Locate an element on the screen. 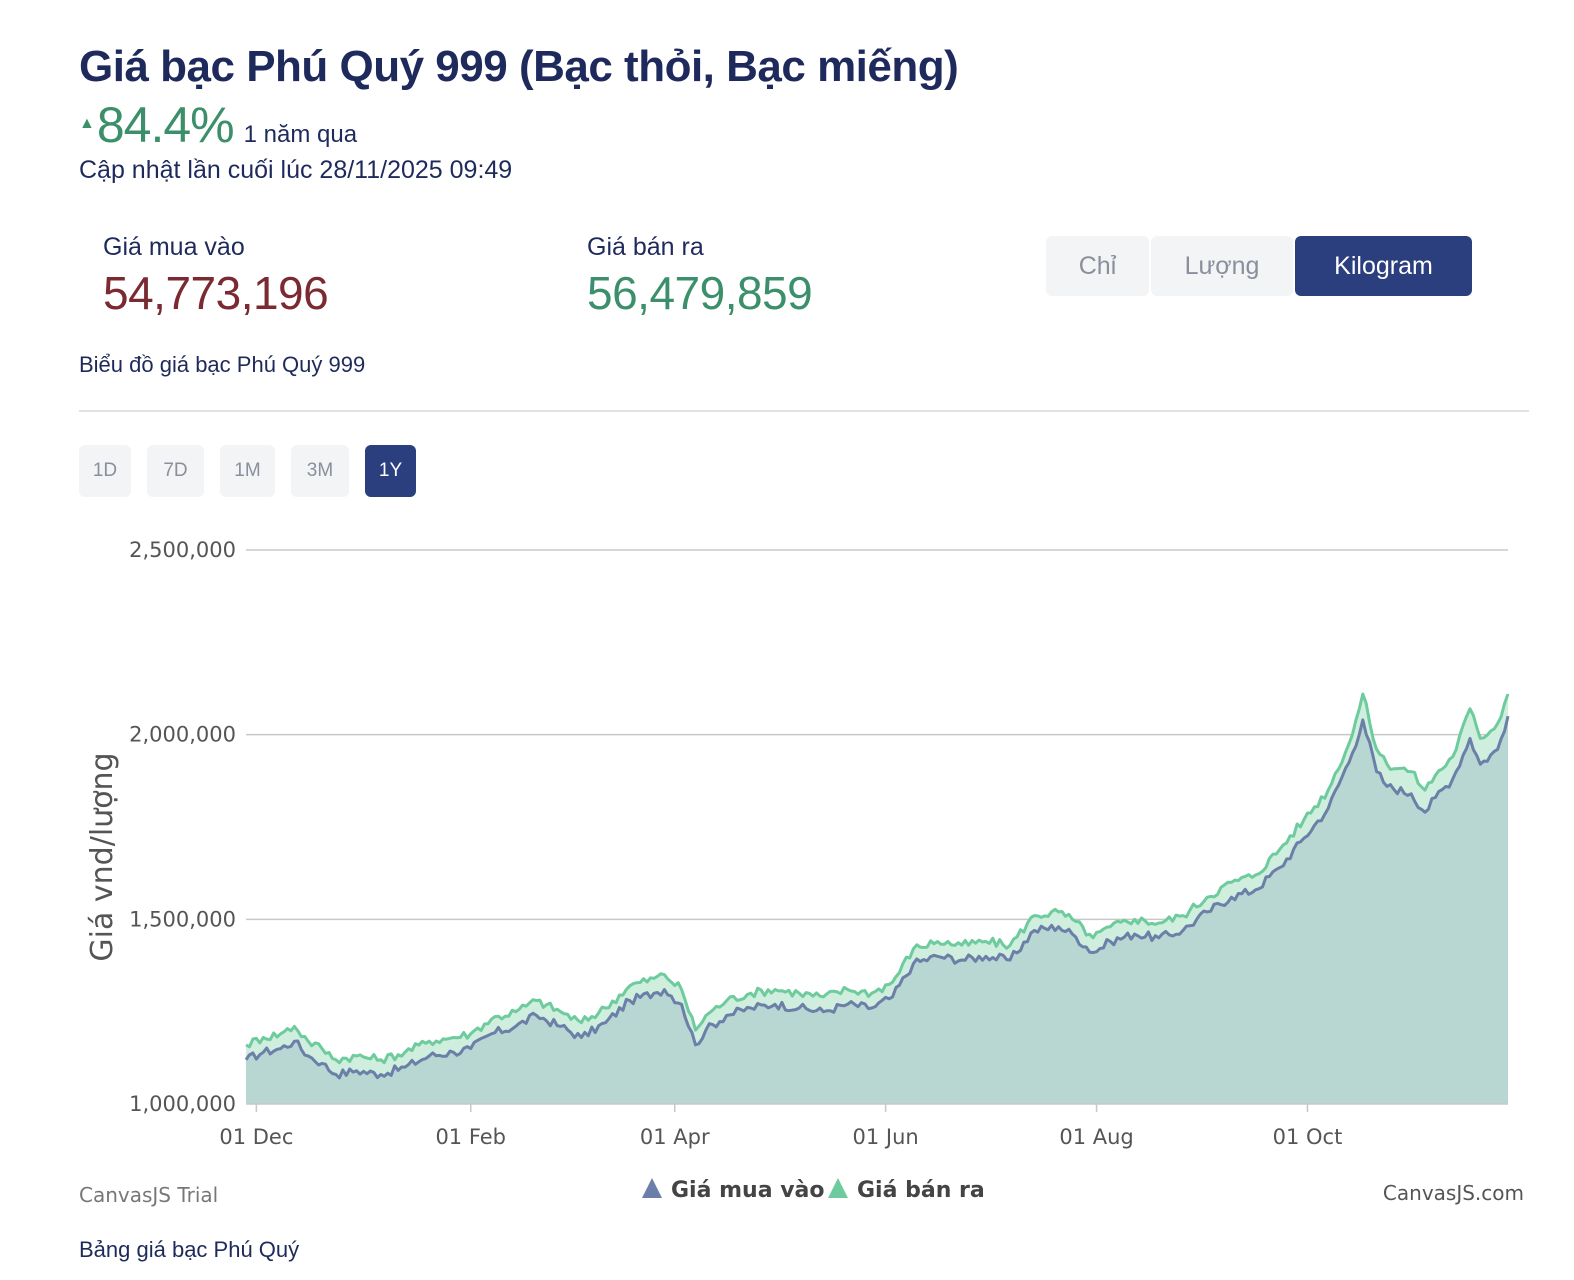  sell-price-value: 56,479,859 is located at coordinates (700, 293).